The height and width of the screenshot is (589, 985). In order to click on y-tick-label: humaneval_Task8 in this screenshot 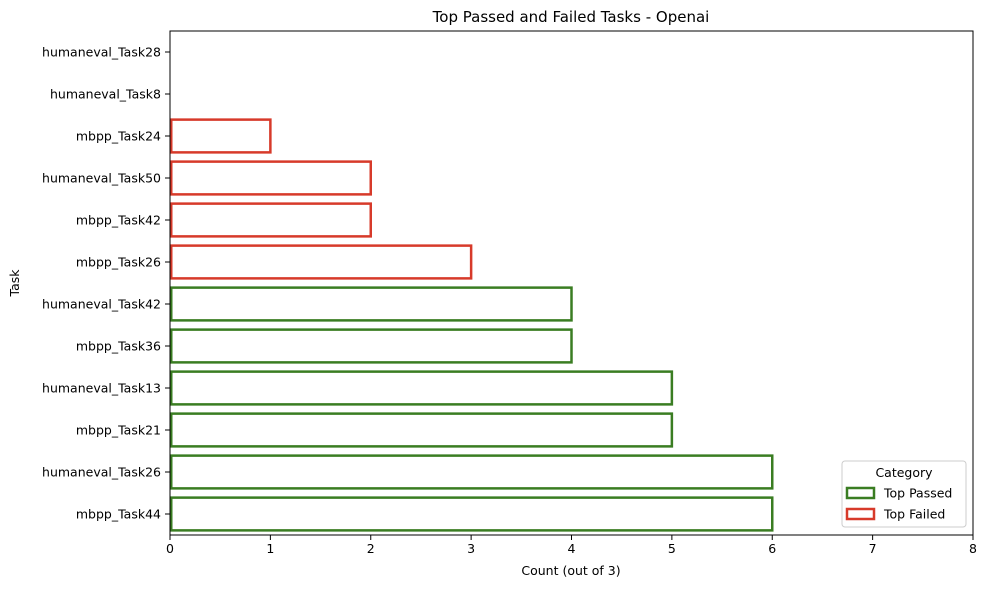, I will do `click(105, 94)`.